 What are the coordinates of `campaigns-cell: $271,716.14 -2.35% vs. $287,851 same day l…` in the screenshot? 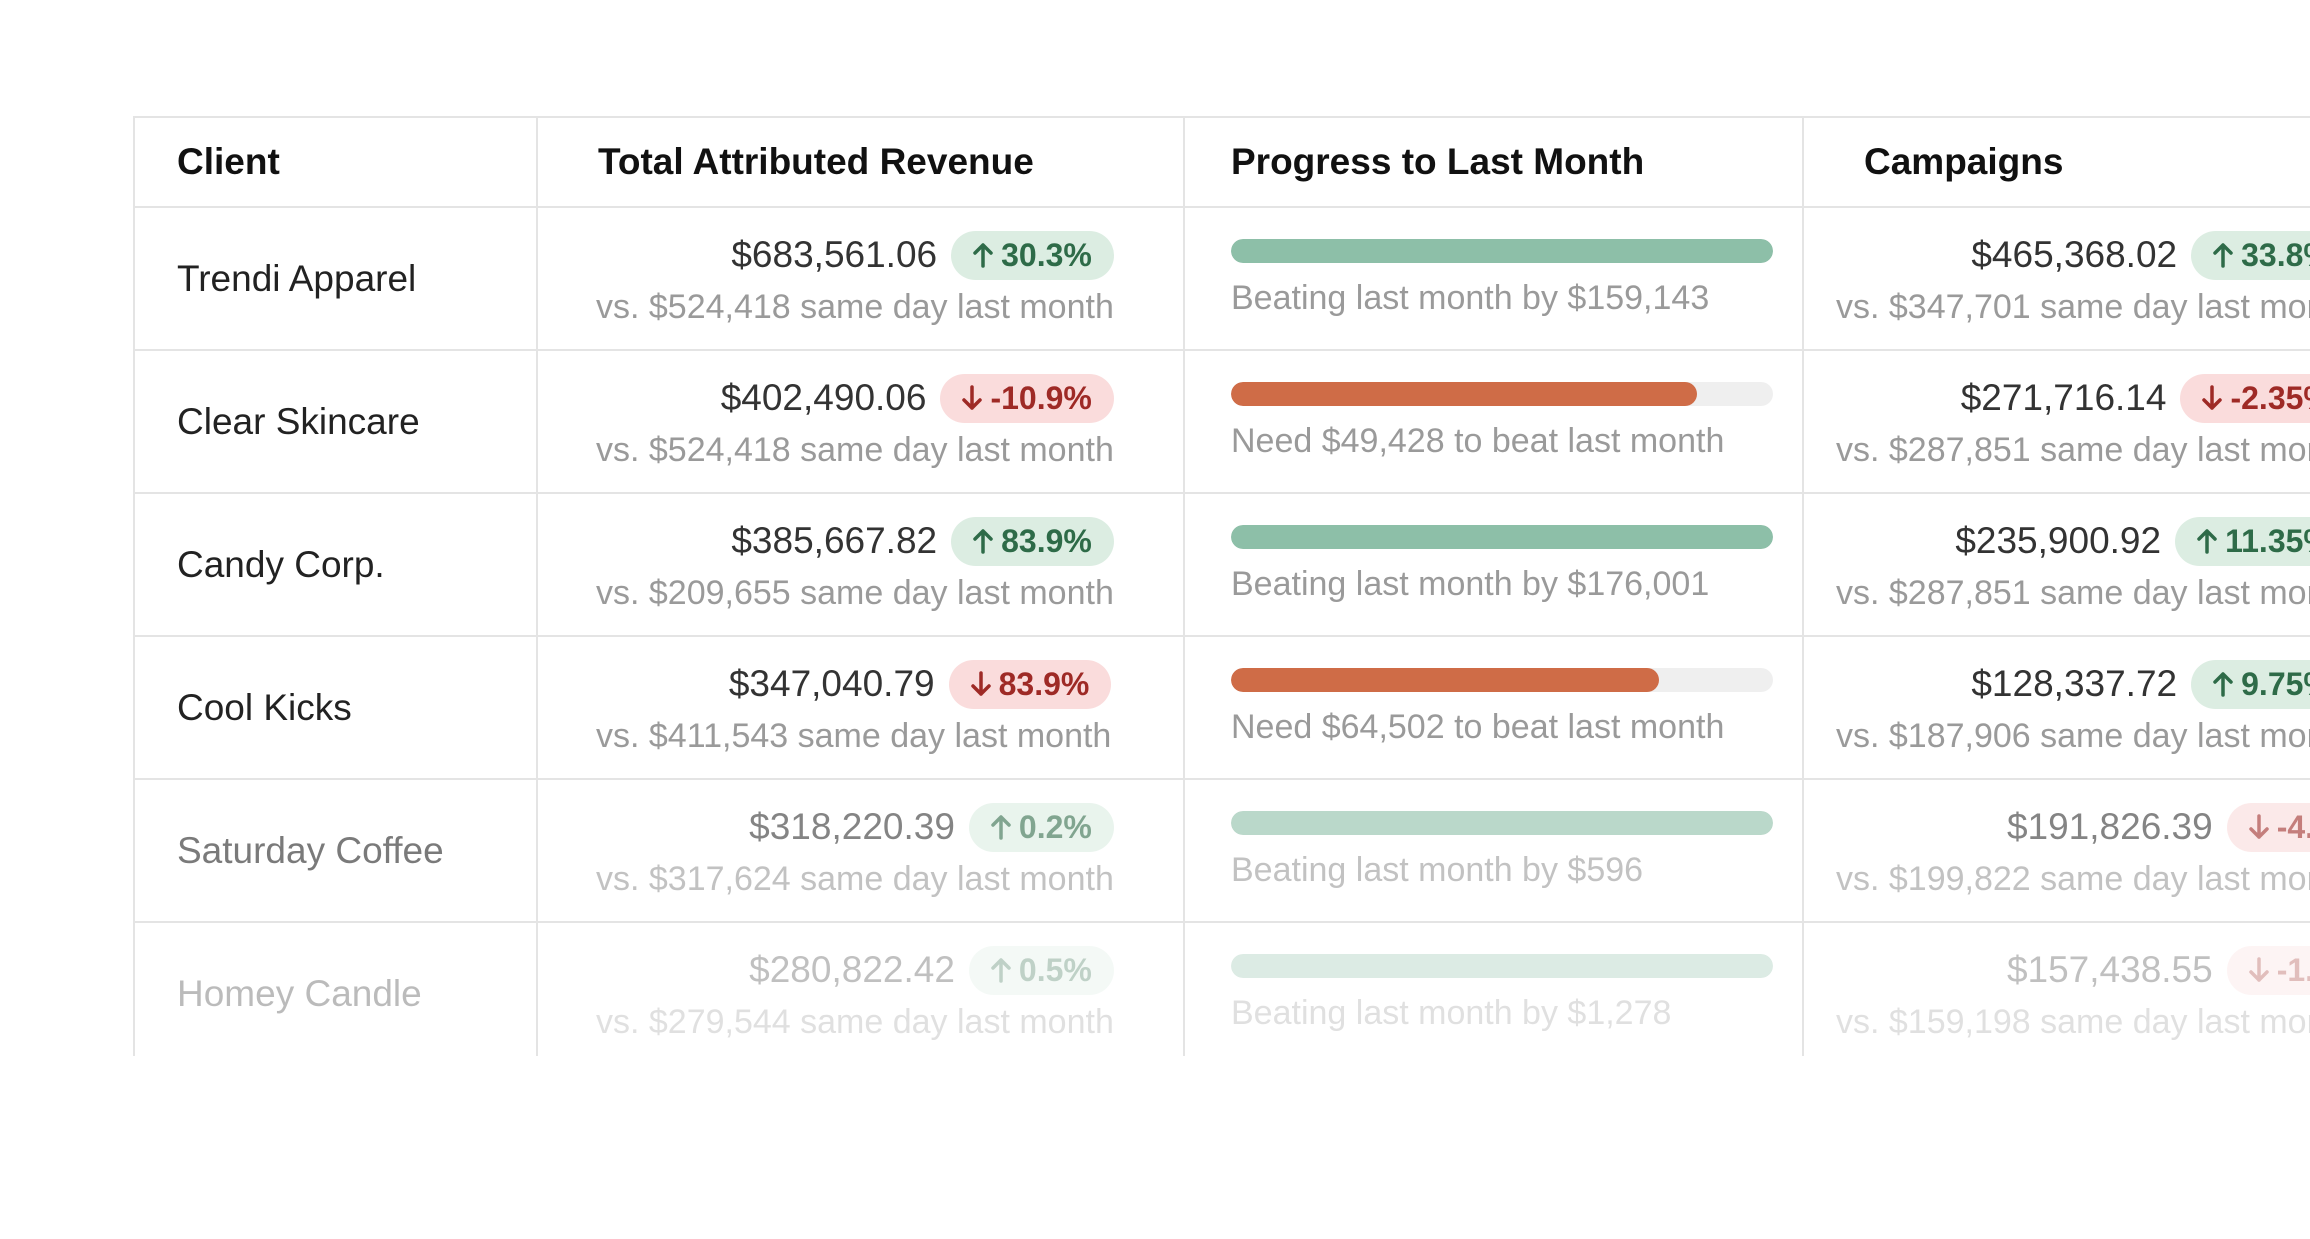 It's located at (2056, 421).